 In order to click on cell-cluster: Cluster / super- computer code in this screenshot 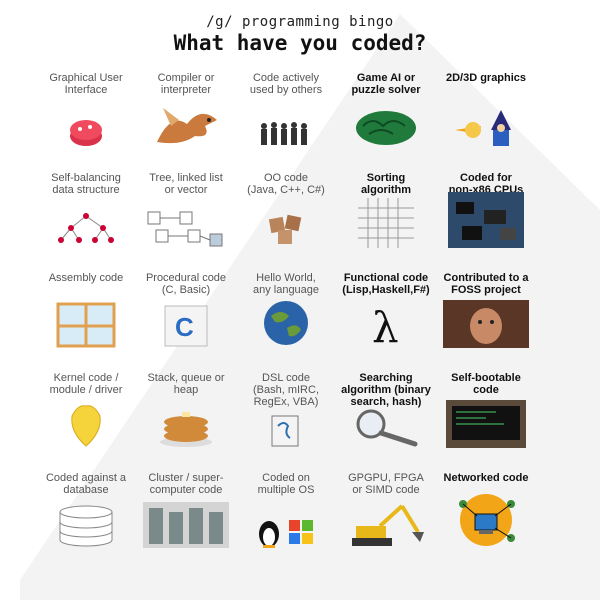, I will do `click(186, 522)`.